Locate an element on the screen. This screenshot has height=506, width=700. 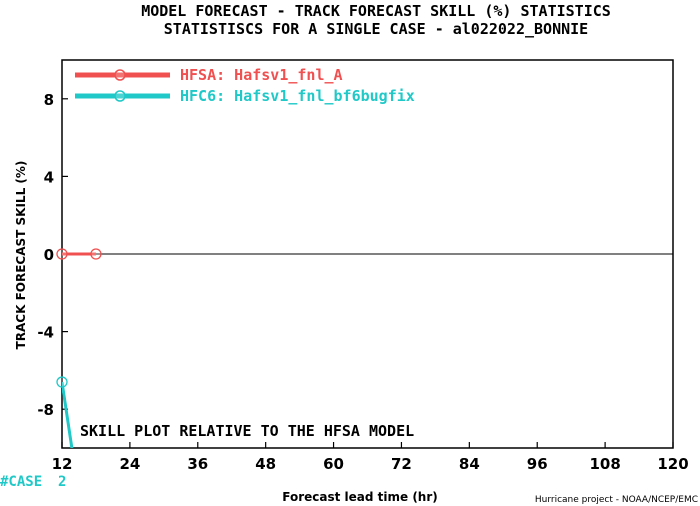
x-tick-label: 96 is located at coordinates (537, 464).